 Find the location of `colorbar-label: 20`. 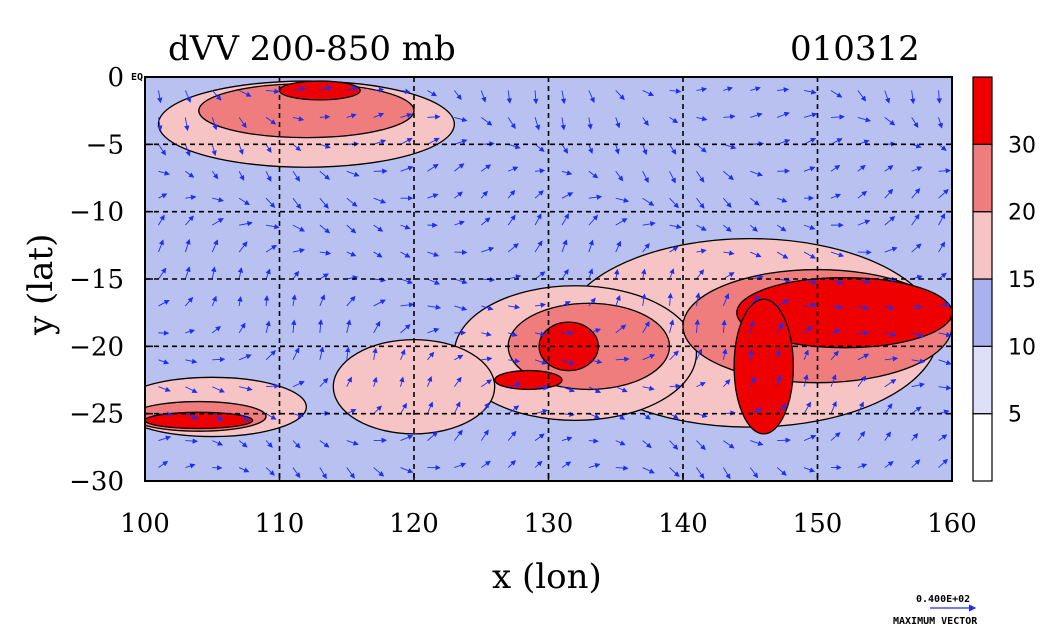

colorbar-label: 20 is located at coordinates (1022, 213).